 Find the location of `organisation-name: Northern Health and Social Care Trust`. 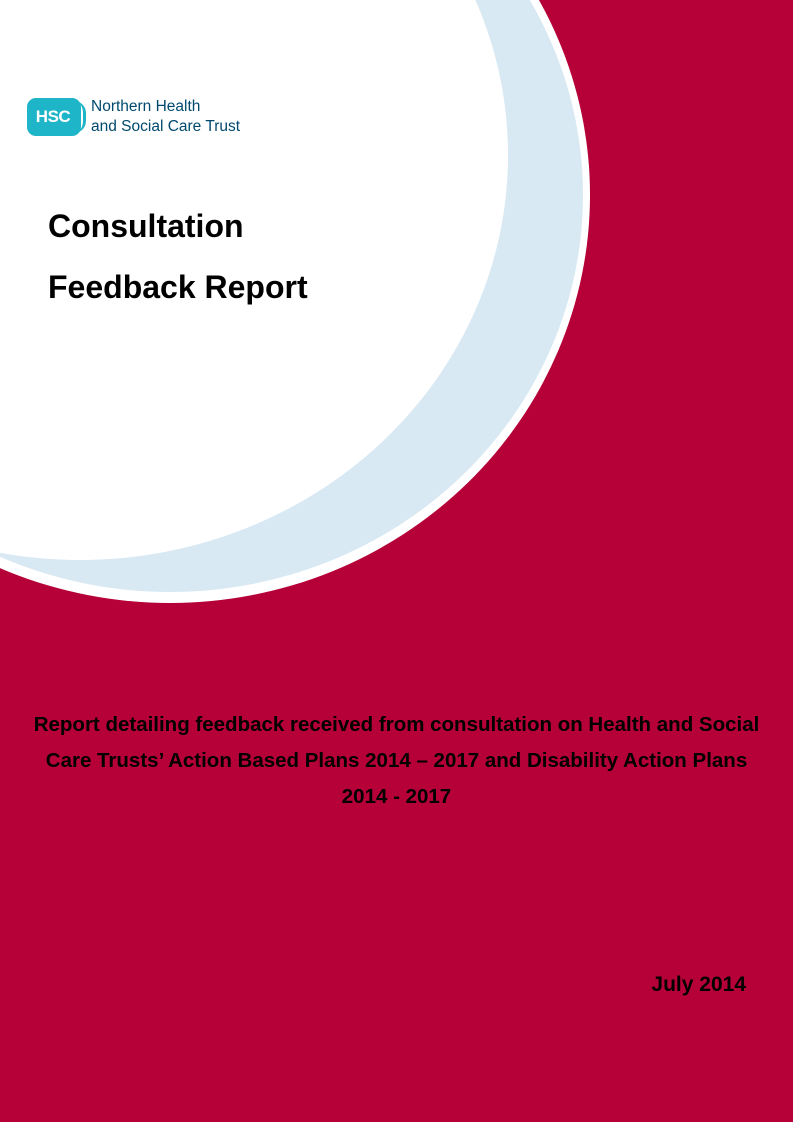

organisation-name: Northern Health and Social Care Trust is located at coordinates (165, 117).